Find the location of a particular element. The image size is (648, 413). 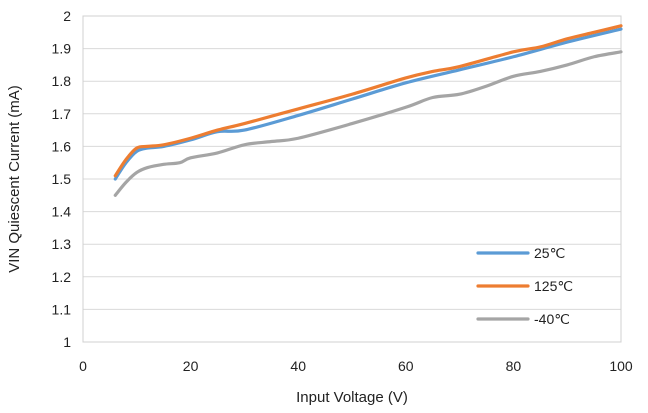

y-tick-label: 1.9 is located at coordinates (62, 49).